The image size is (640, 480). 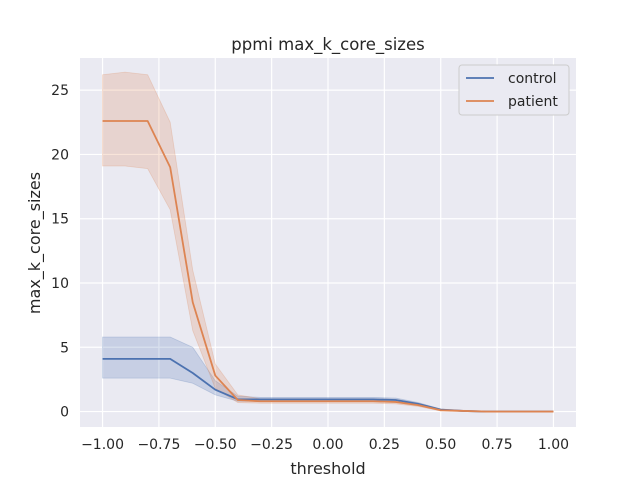 I want to click on y-tick-label: 10, so click(x=60, y=284).